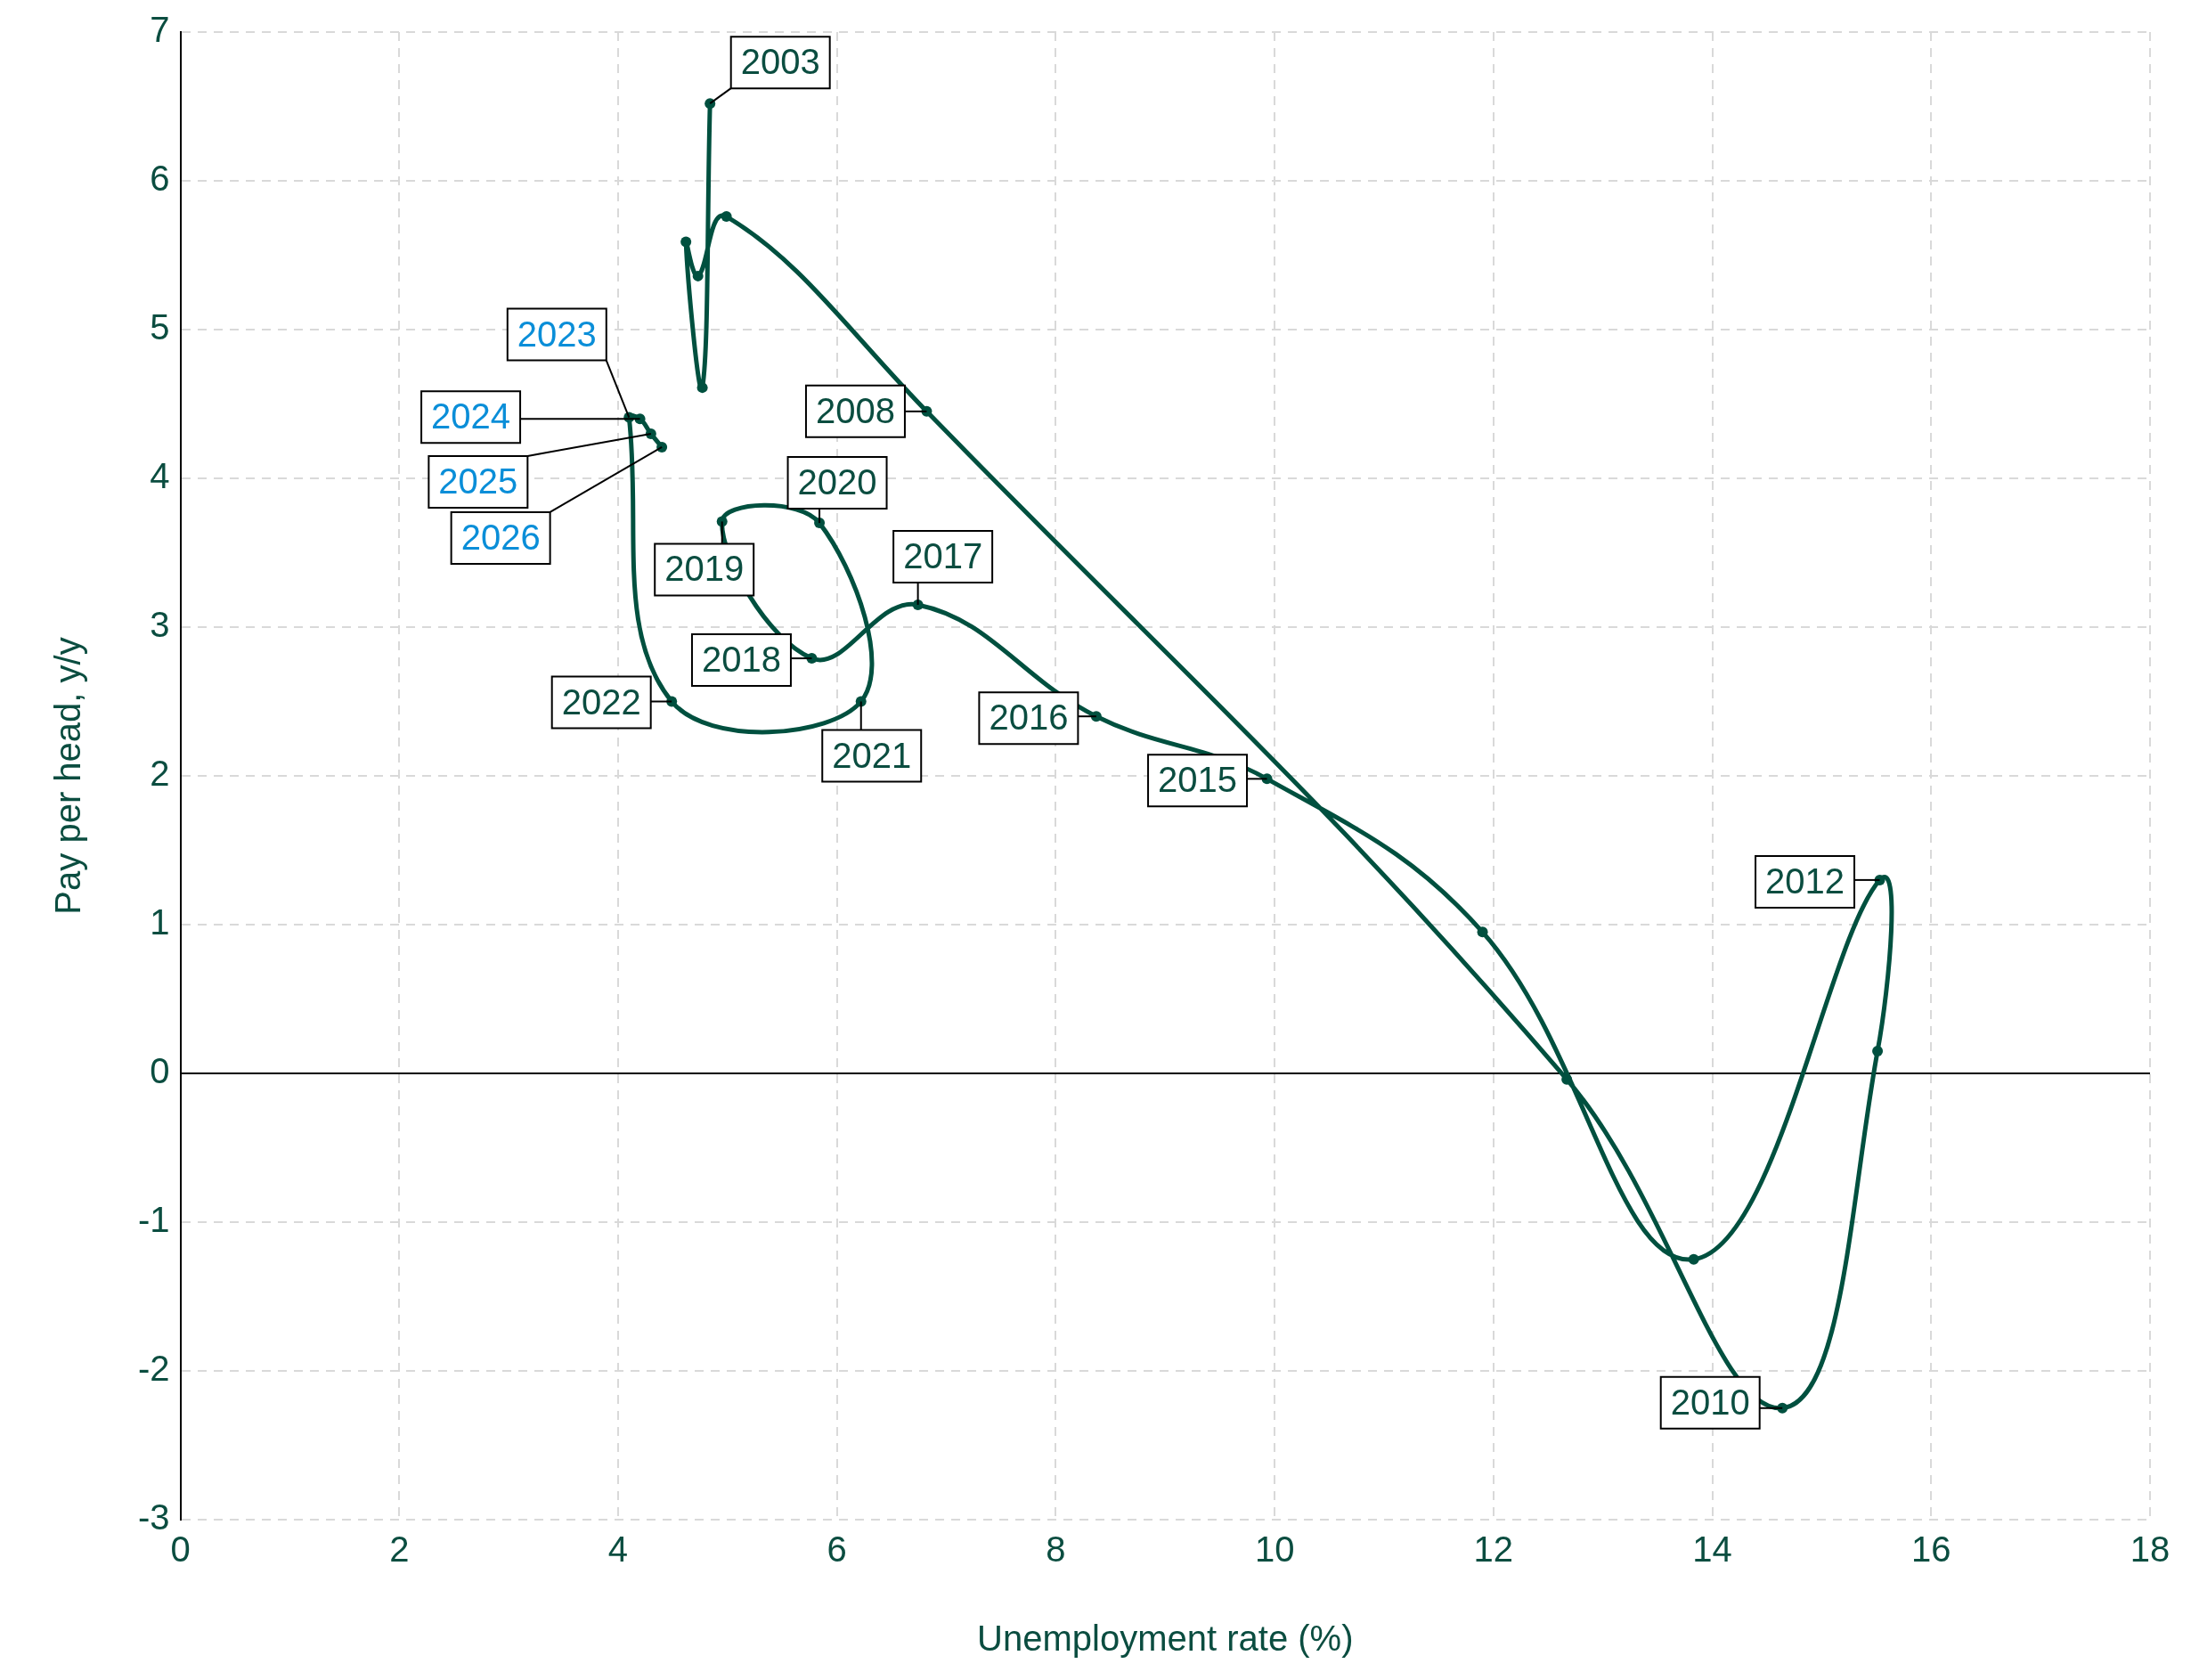  Describe the element at coordinates (160, 30) in the screenshot. I see `y-tick-label: 7` at that location.